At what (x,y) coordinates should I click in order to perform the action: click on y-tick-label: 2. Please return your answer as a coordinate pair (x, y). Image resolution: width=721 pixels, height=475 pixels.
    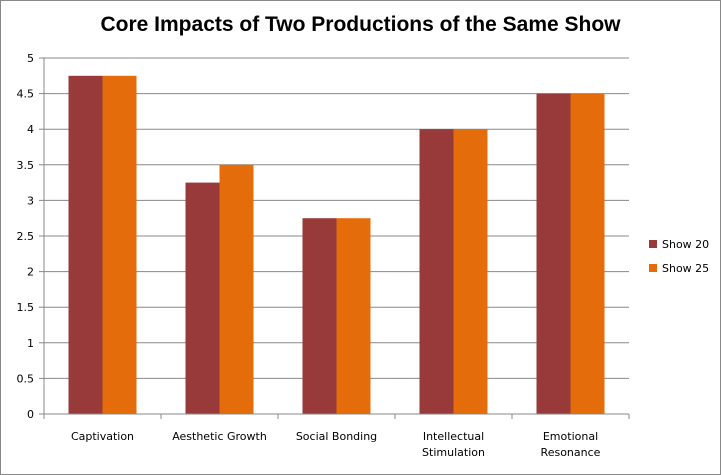
    Looking at the image, I should click on (30, 272).